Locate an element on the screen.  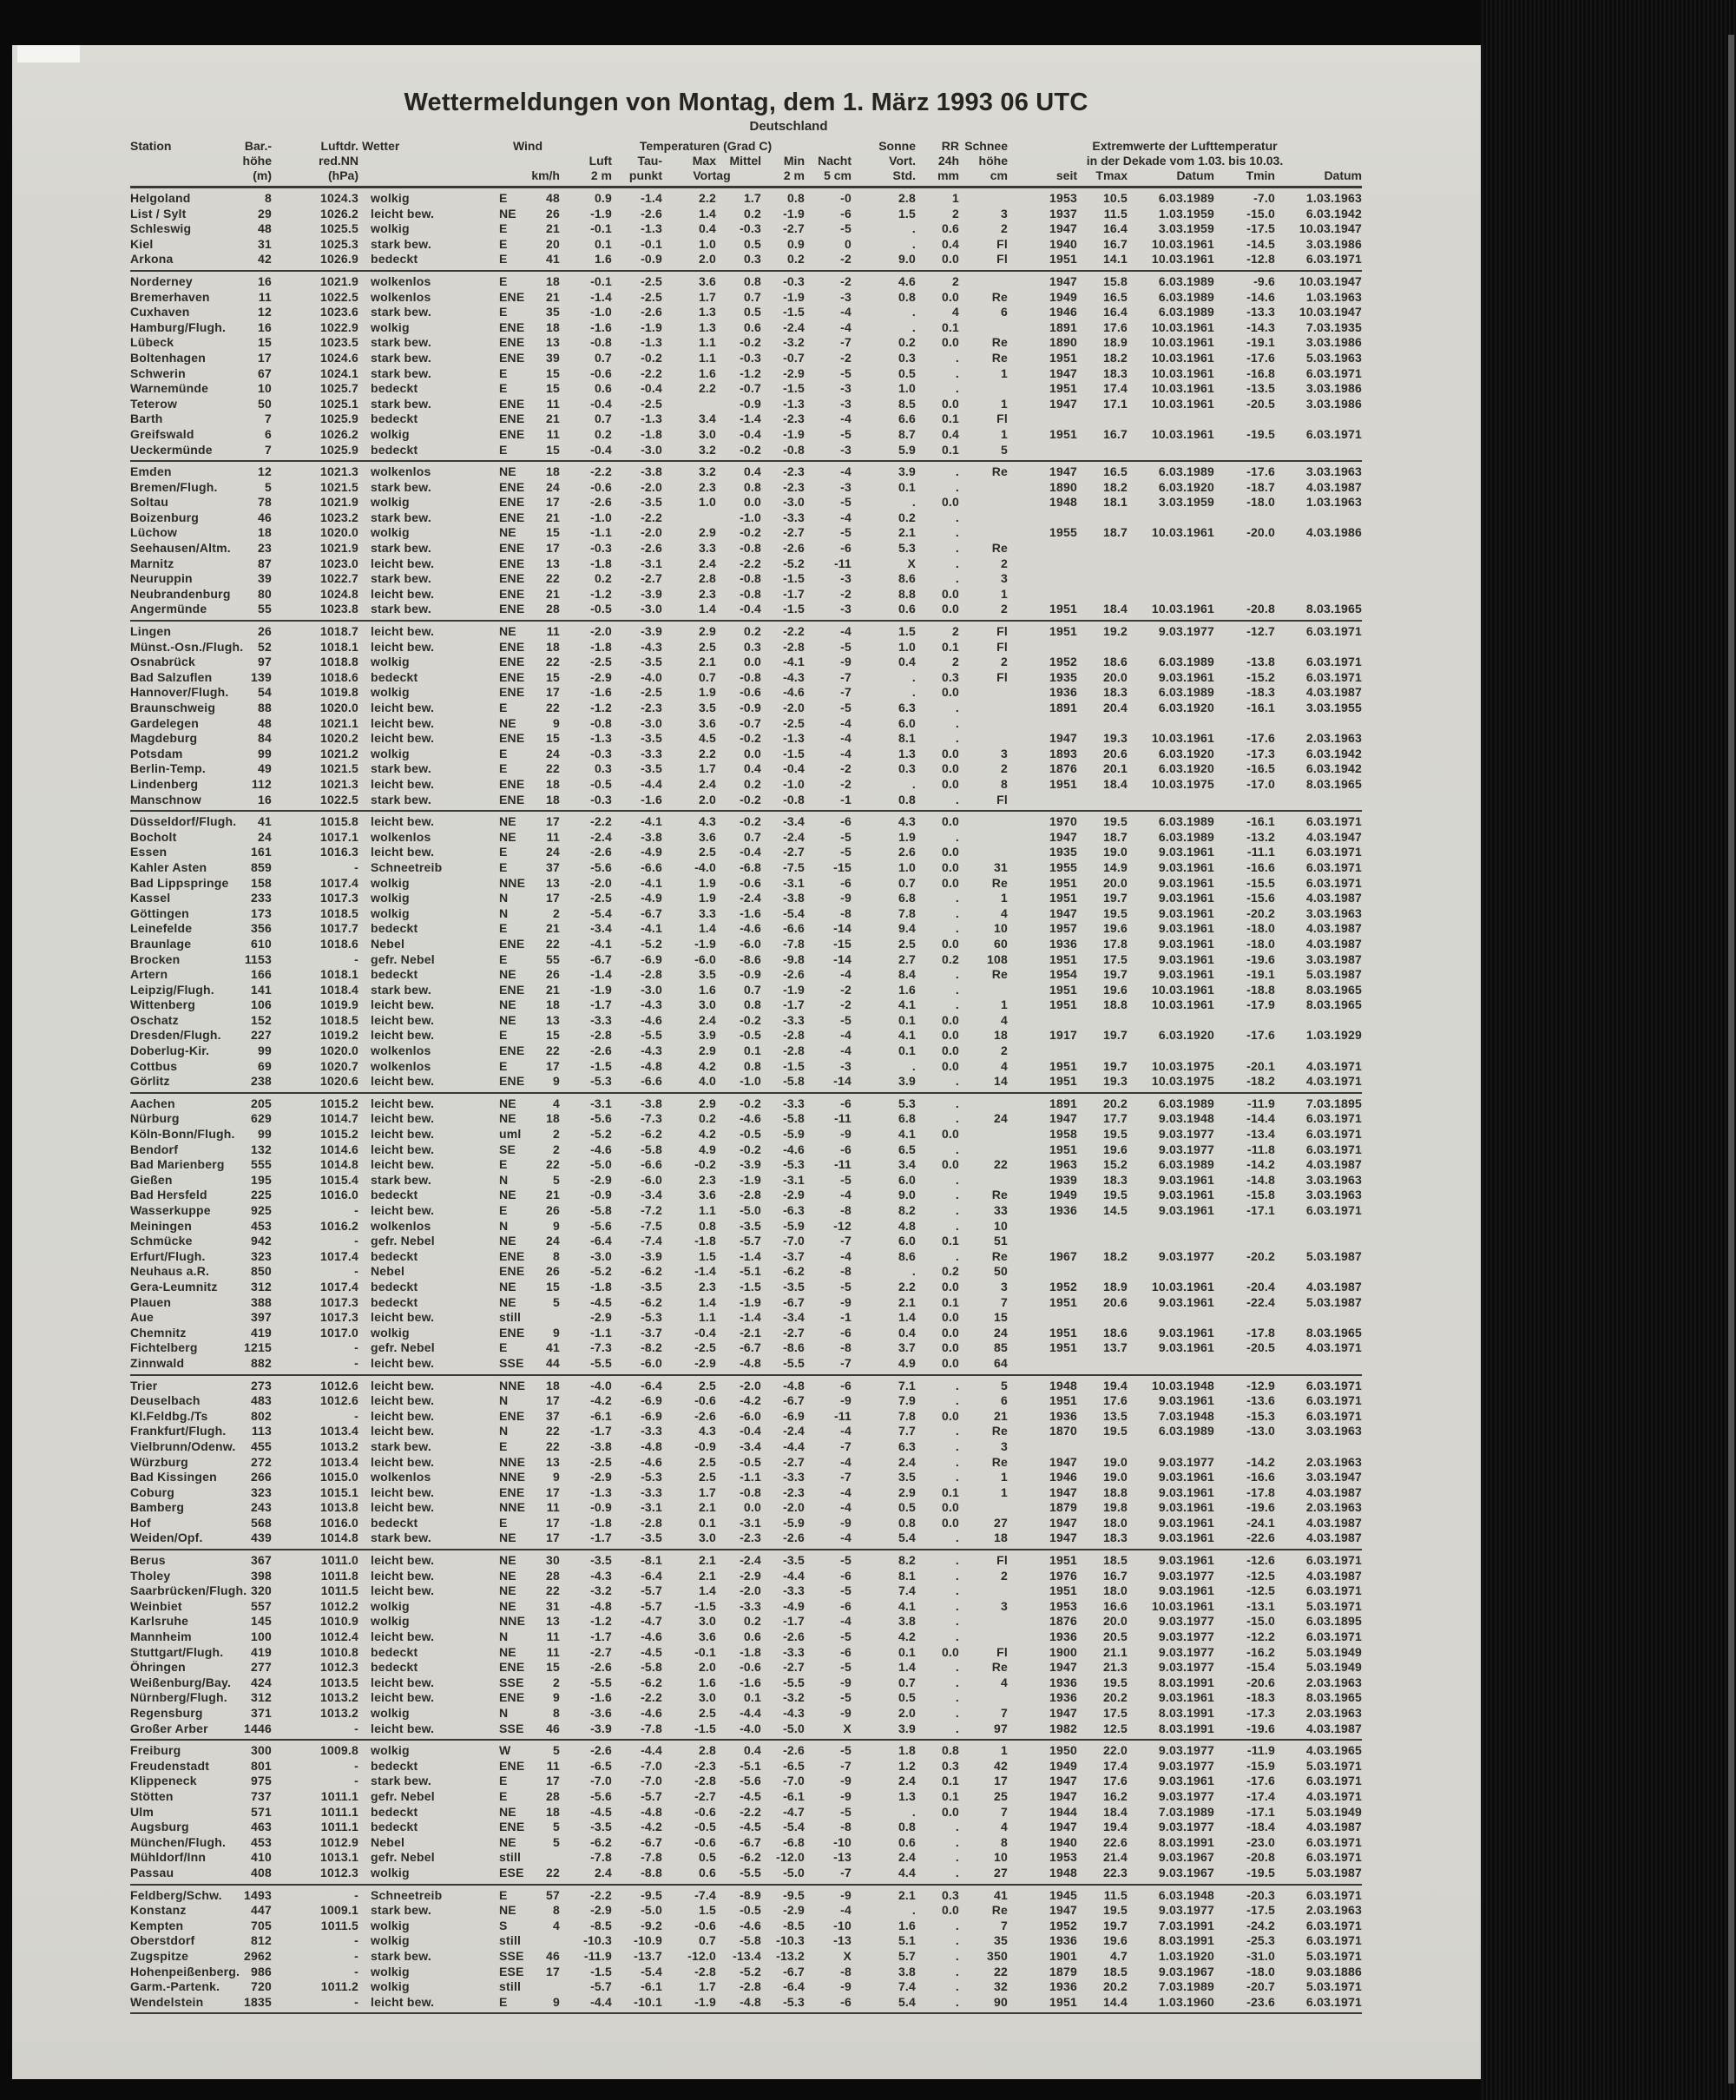
cell-min_vortag: -4.4 is located at coordinates (794, 1575).